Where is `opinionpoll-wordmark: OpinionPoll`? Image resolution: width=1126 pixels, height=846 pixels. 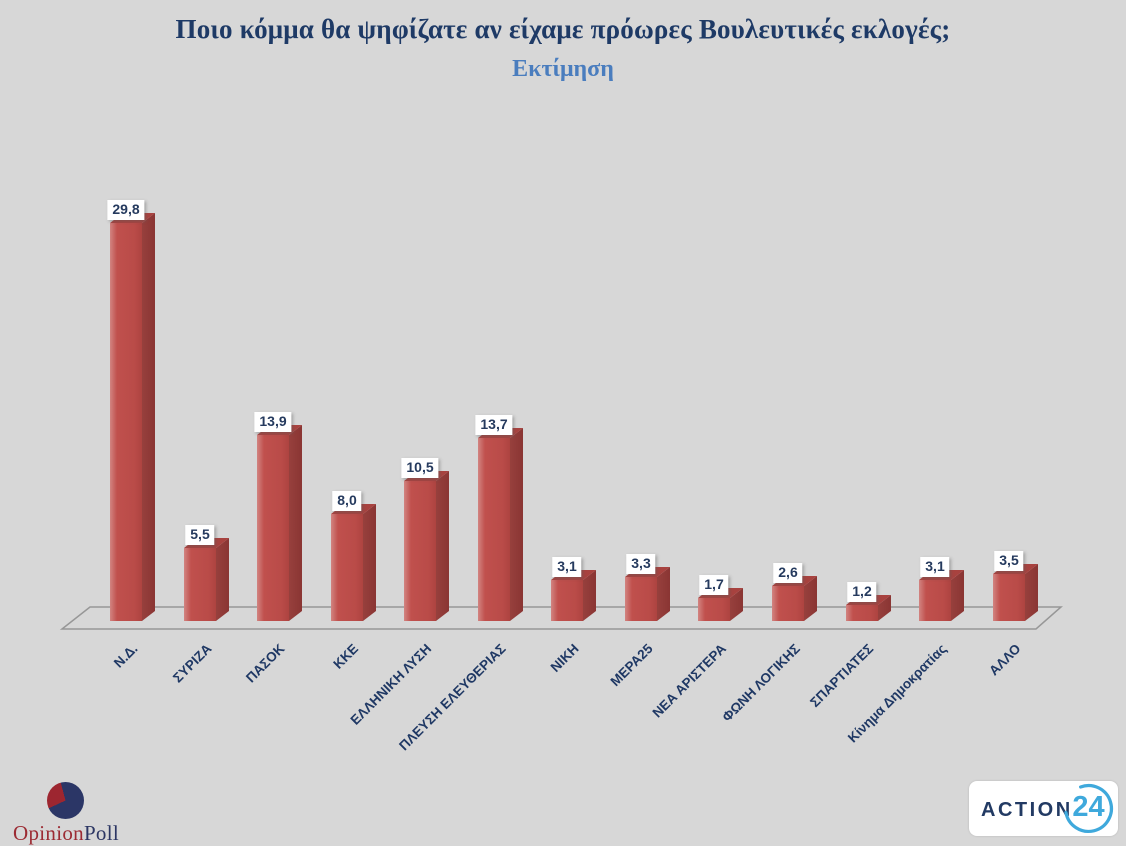 opinionpoll-wordmark: OpinionPoll is located at coordinates (88, 833).